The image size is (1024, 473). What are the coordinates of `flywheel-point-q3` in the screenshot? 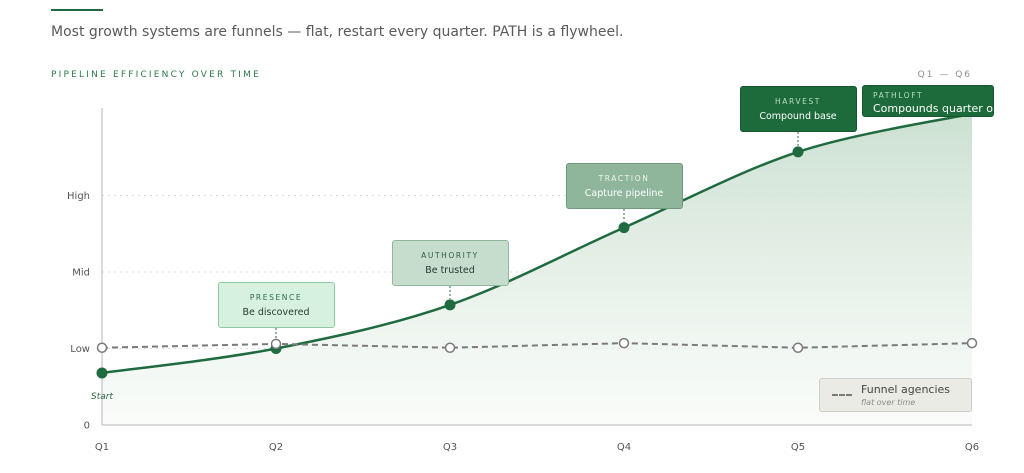 It's located at (450, 305).